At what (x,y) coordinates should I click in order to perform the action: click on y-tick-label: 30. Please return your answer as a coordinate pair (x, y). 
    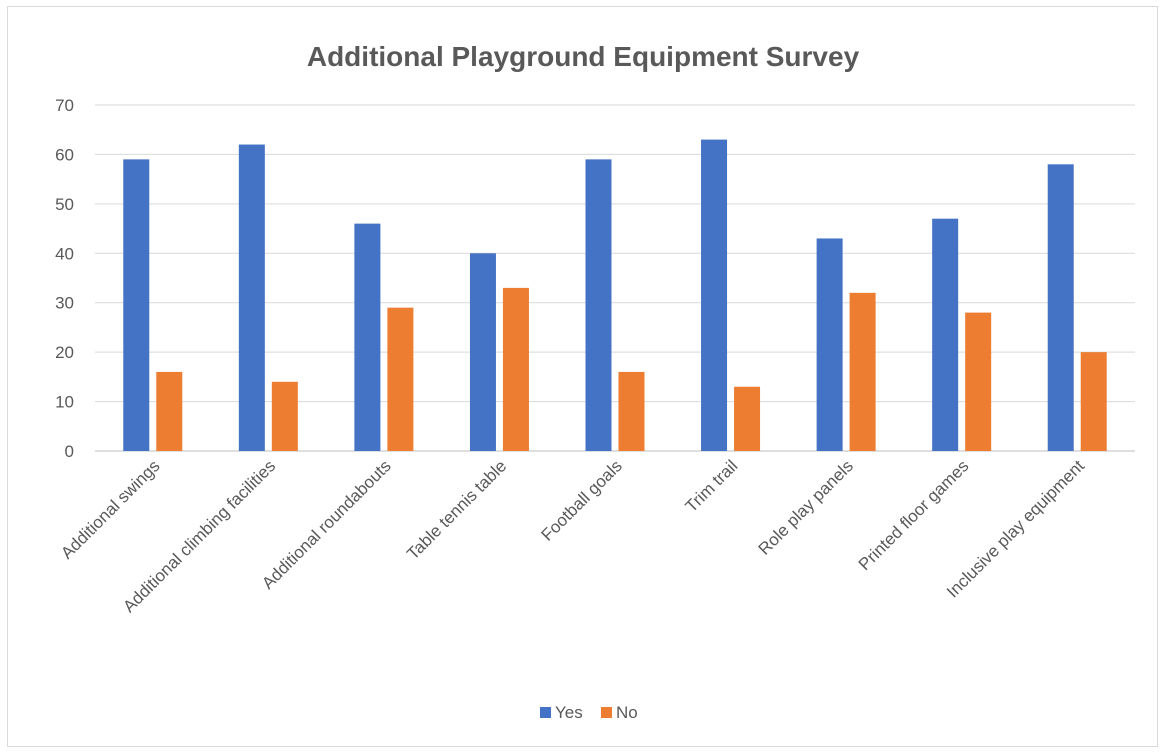
    Looking at the image, I should click on (64, 303).